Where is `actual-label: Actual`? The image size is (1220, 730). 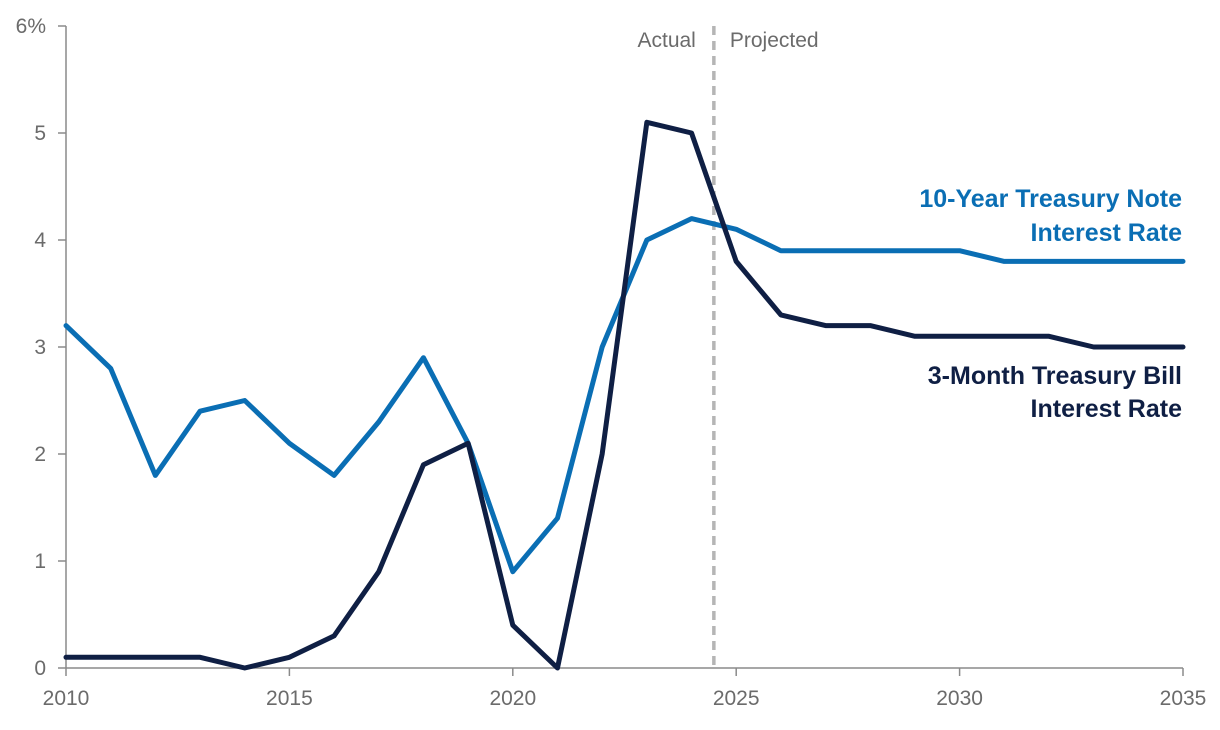
actual-label: Actual is located at coordinates (666, 40).